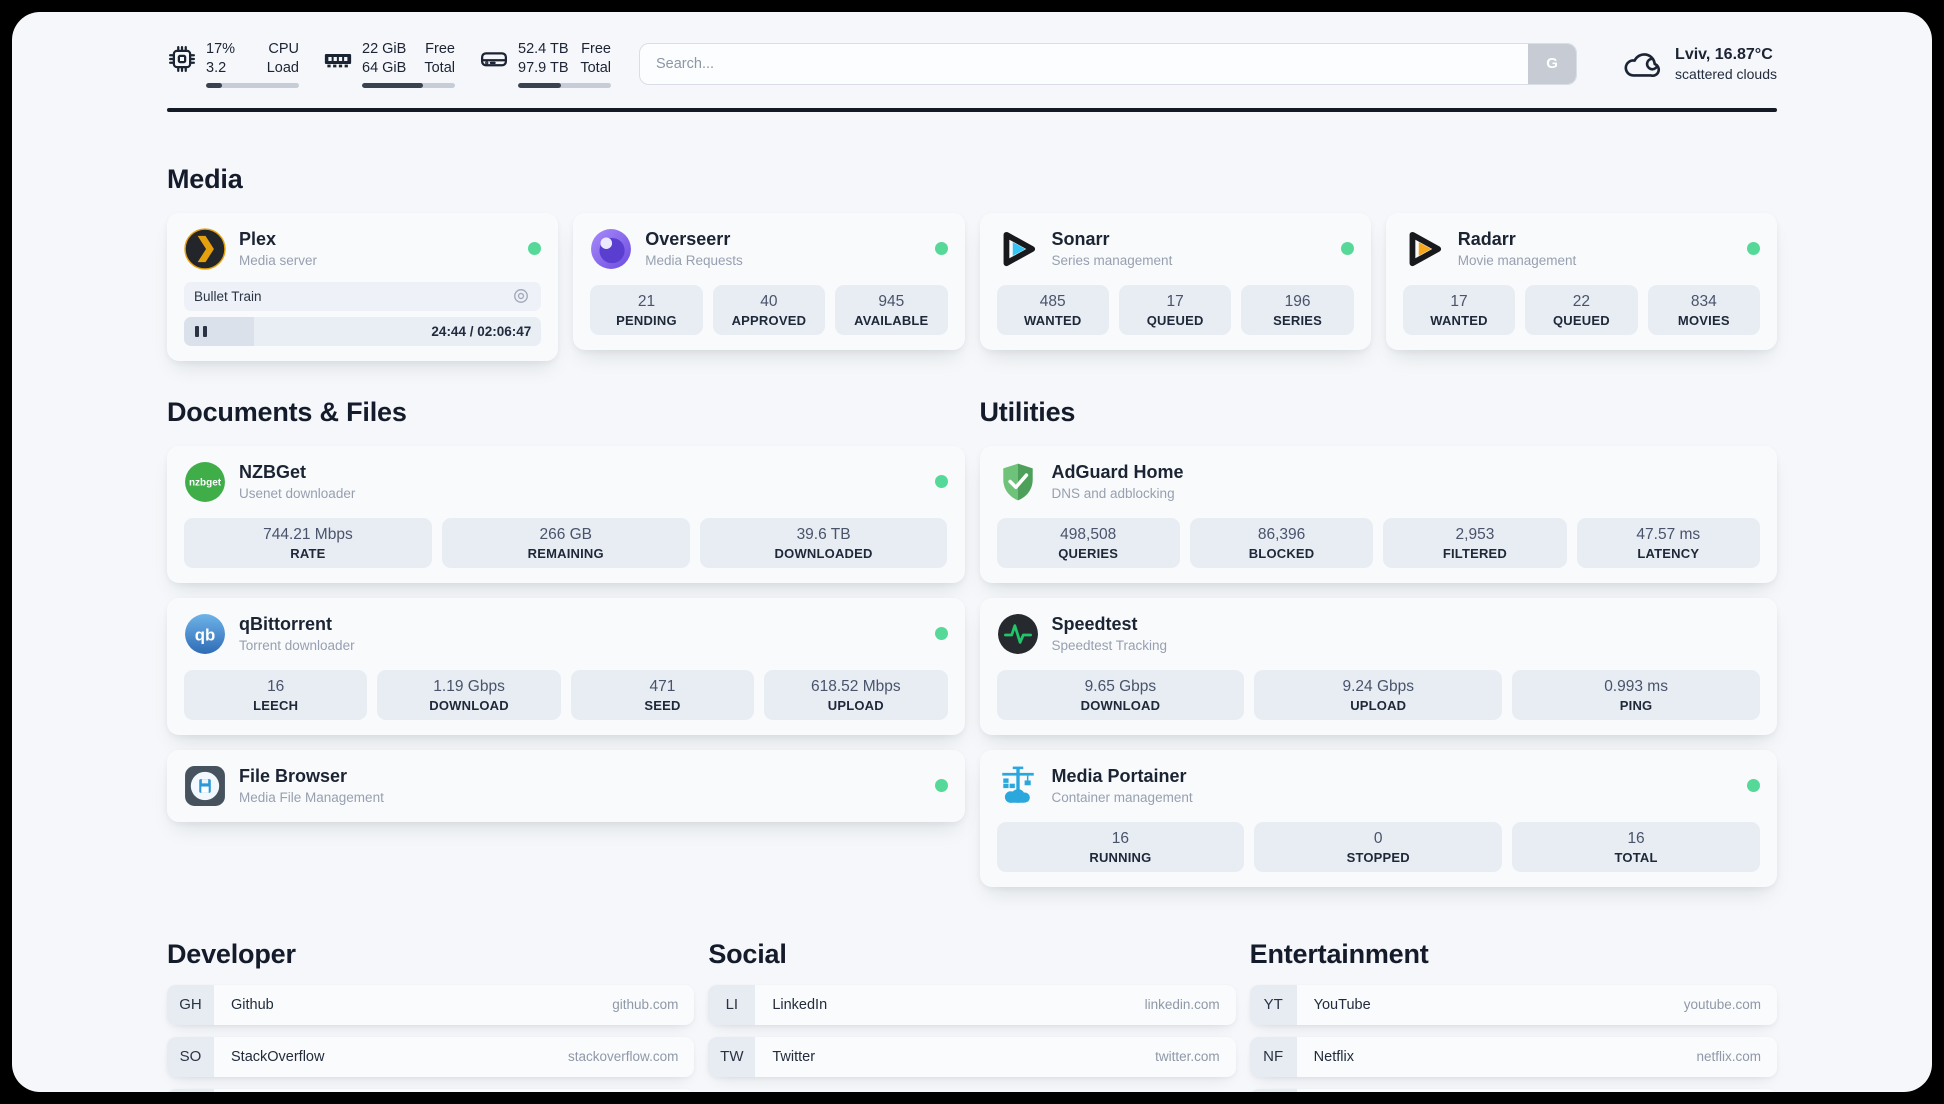  I want to click on bookmark-name: StackOverflow, so click(278, 1056).